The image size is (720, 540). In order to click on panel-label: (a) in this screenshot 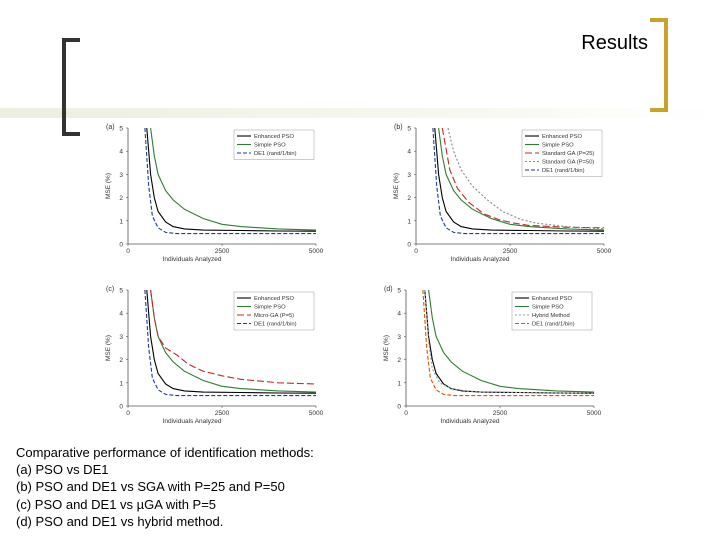, I will do `click(110, 127)`.